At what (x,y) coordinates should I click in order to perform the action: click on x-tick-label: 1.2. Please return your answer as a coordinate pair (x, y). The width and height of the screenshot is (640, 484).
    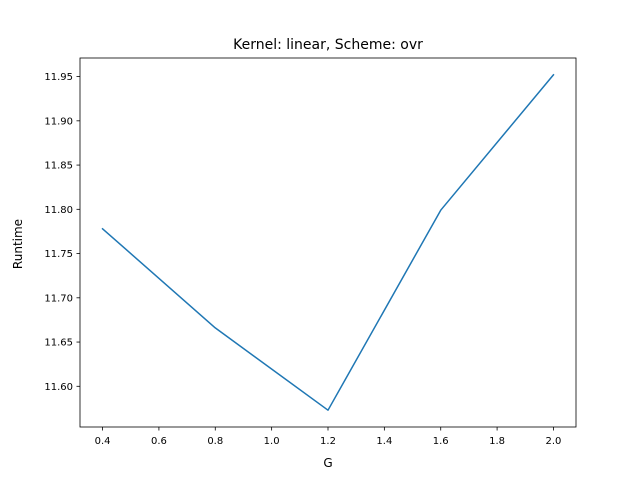
    Looking at the image, I should click on (328, 441).